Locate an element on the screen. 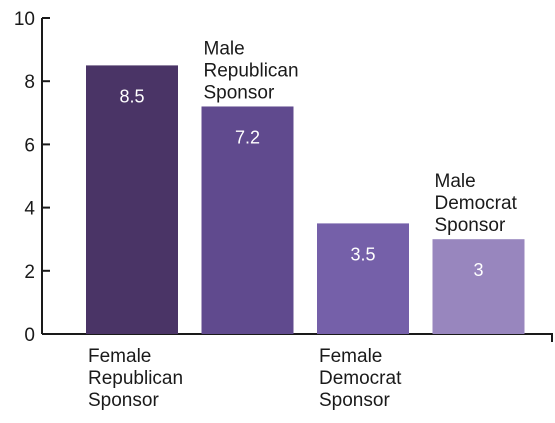 The height and width of the screenshot is (423, 555). bar-value-label: 7.2 is located at coordinates (247, 137).